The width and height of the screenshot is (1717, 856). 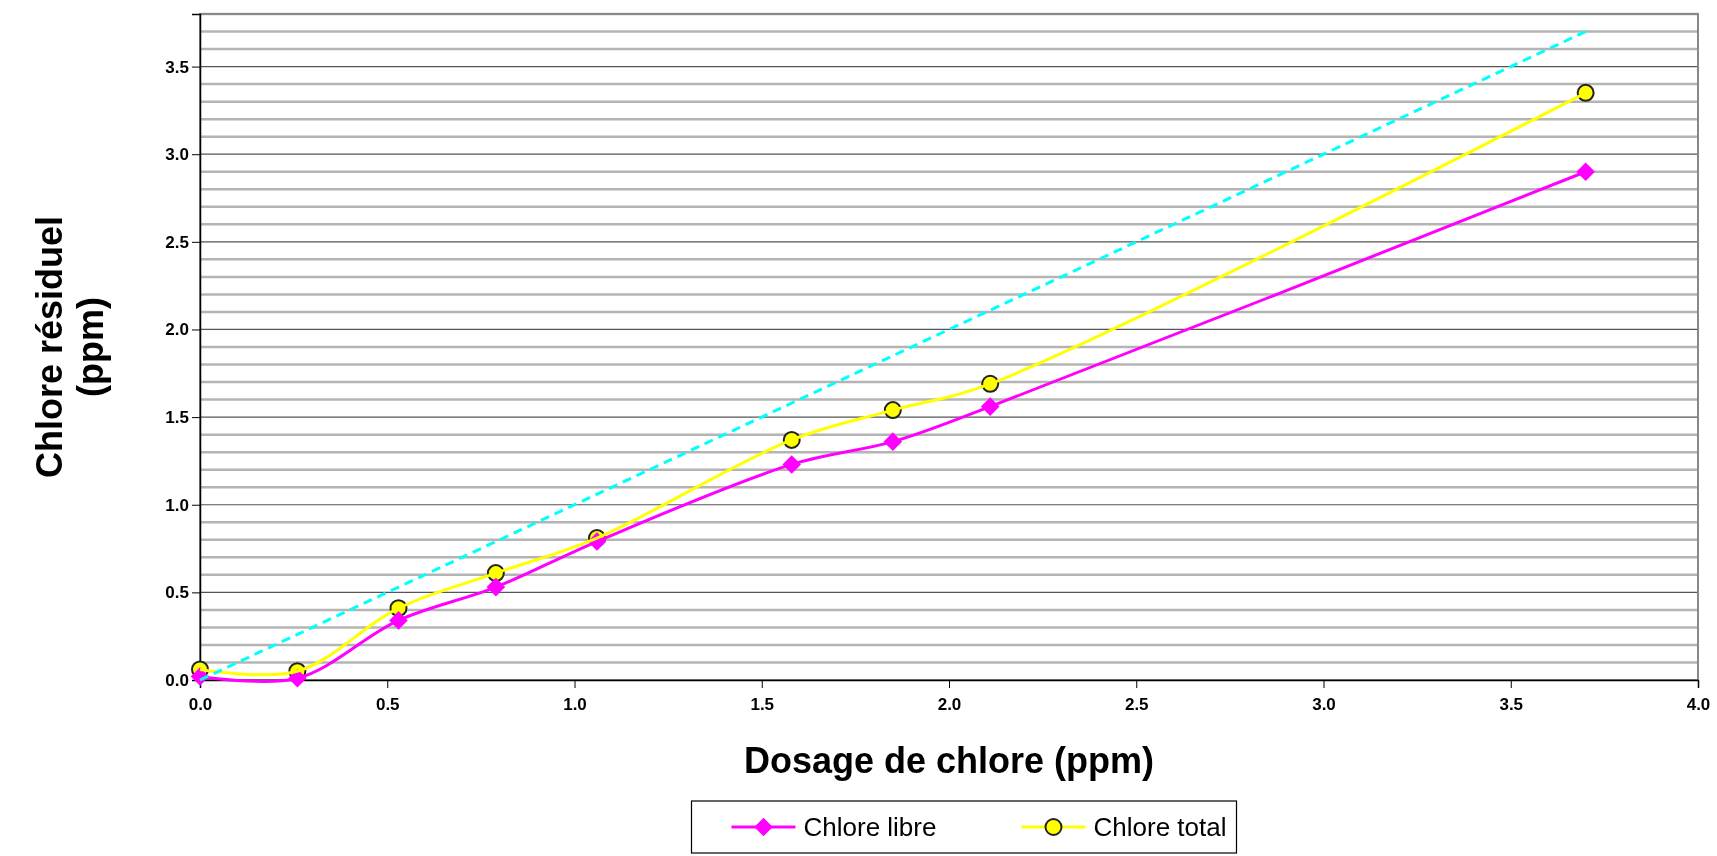 What do you see at coordinates (1160, 827) in the screenshot?
I see `legend-label: Chlore total` at bounding box center [1160, 827].